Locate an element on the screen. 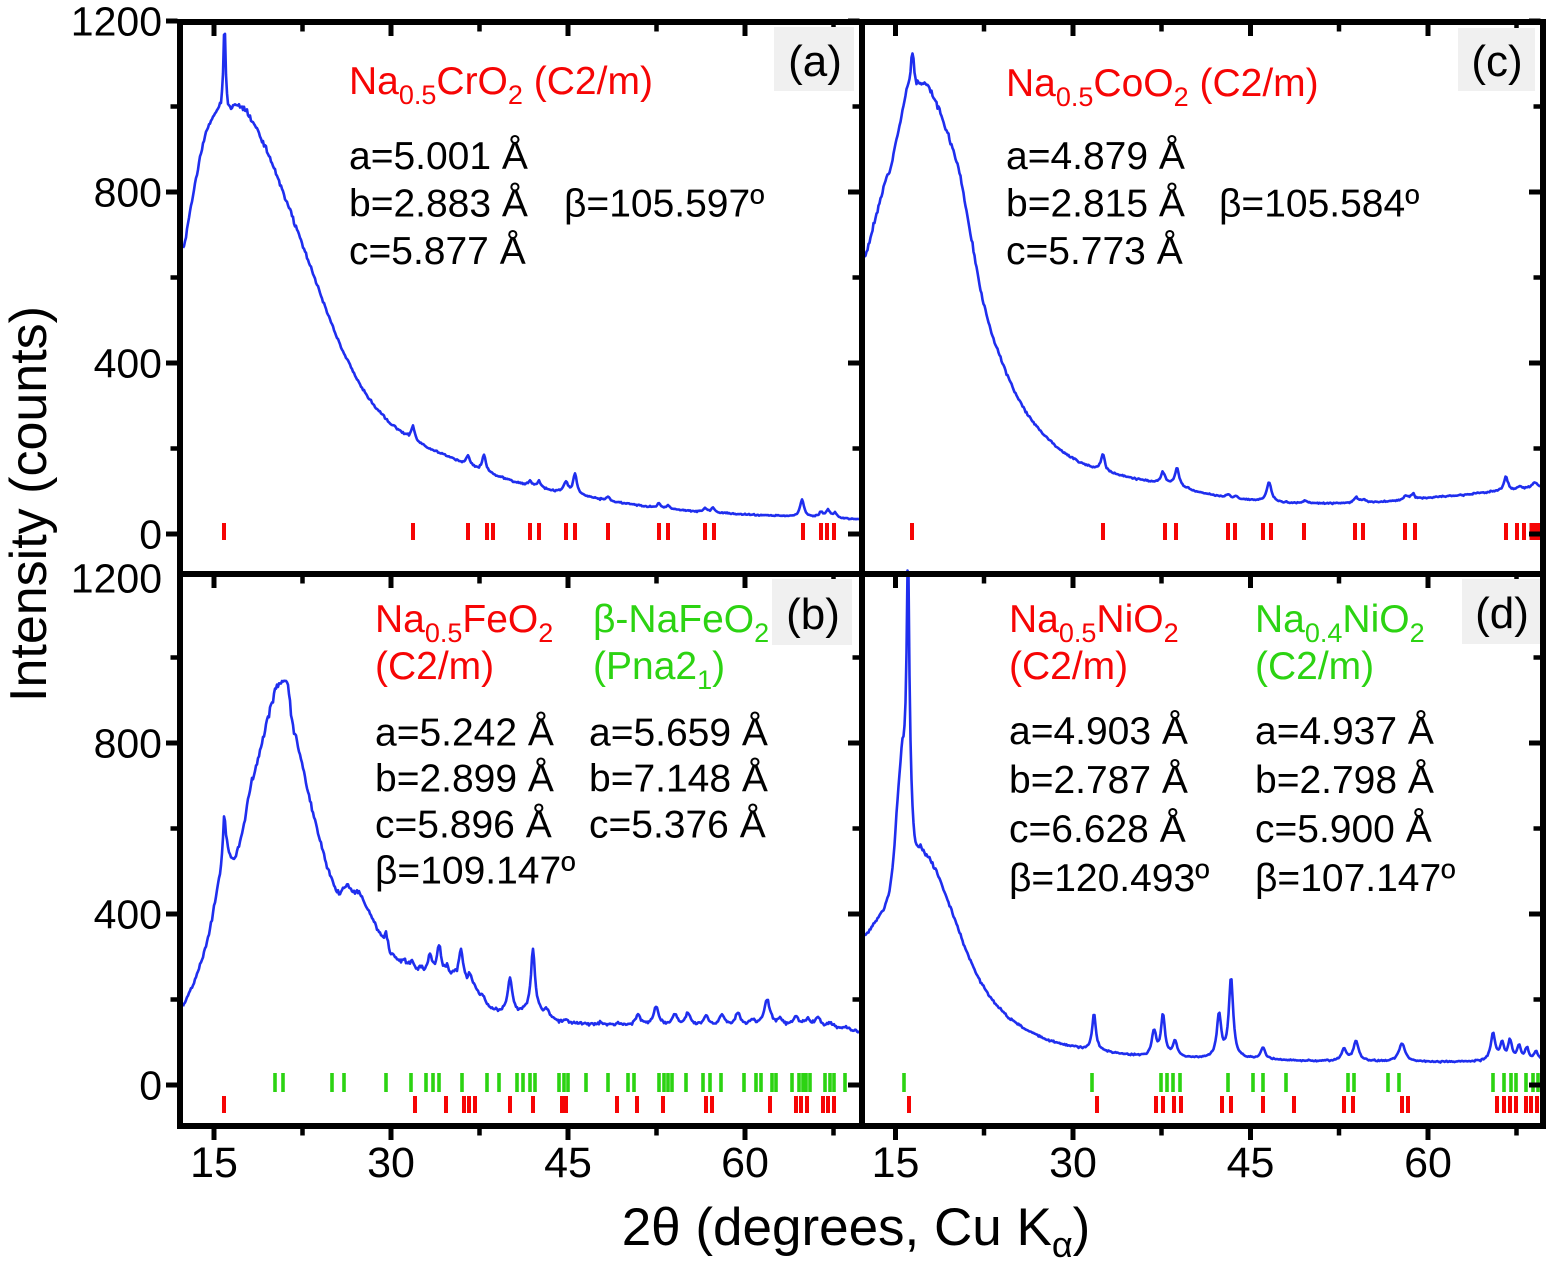  svg-text: β-NaFeO2 is located at coordinates (681, 623).